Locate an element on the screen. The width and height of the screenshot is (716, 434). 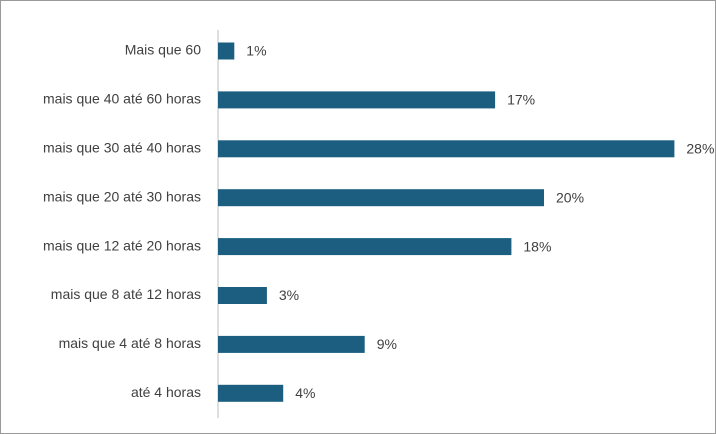
data-label: 28% is located at coordinates (700, 149).